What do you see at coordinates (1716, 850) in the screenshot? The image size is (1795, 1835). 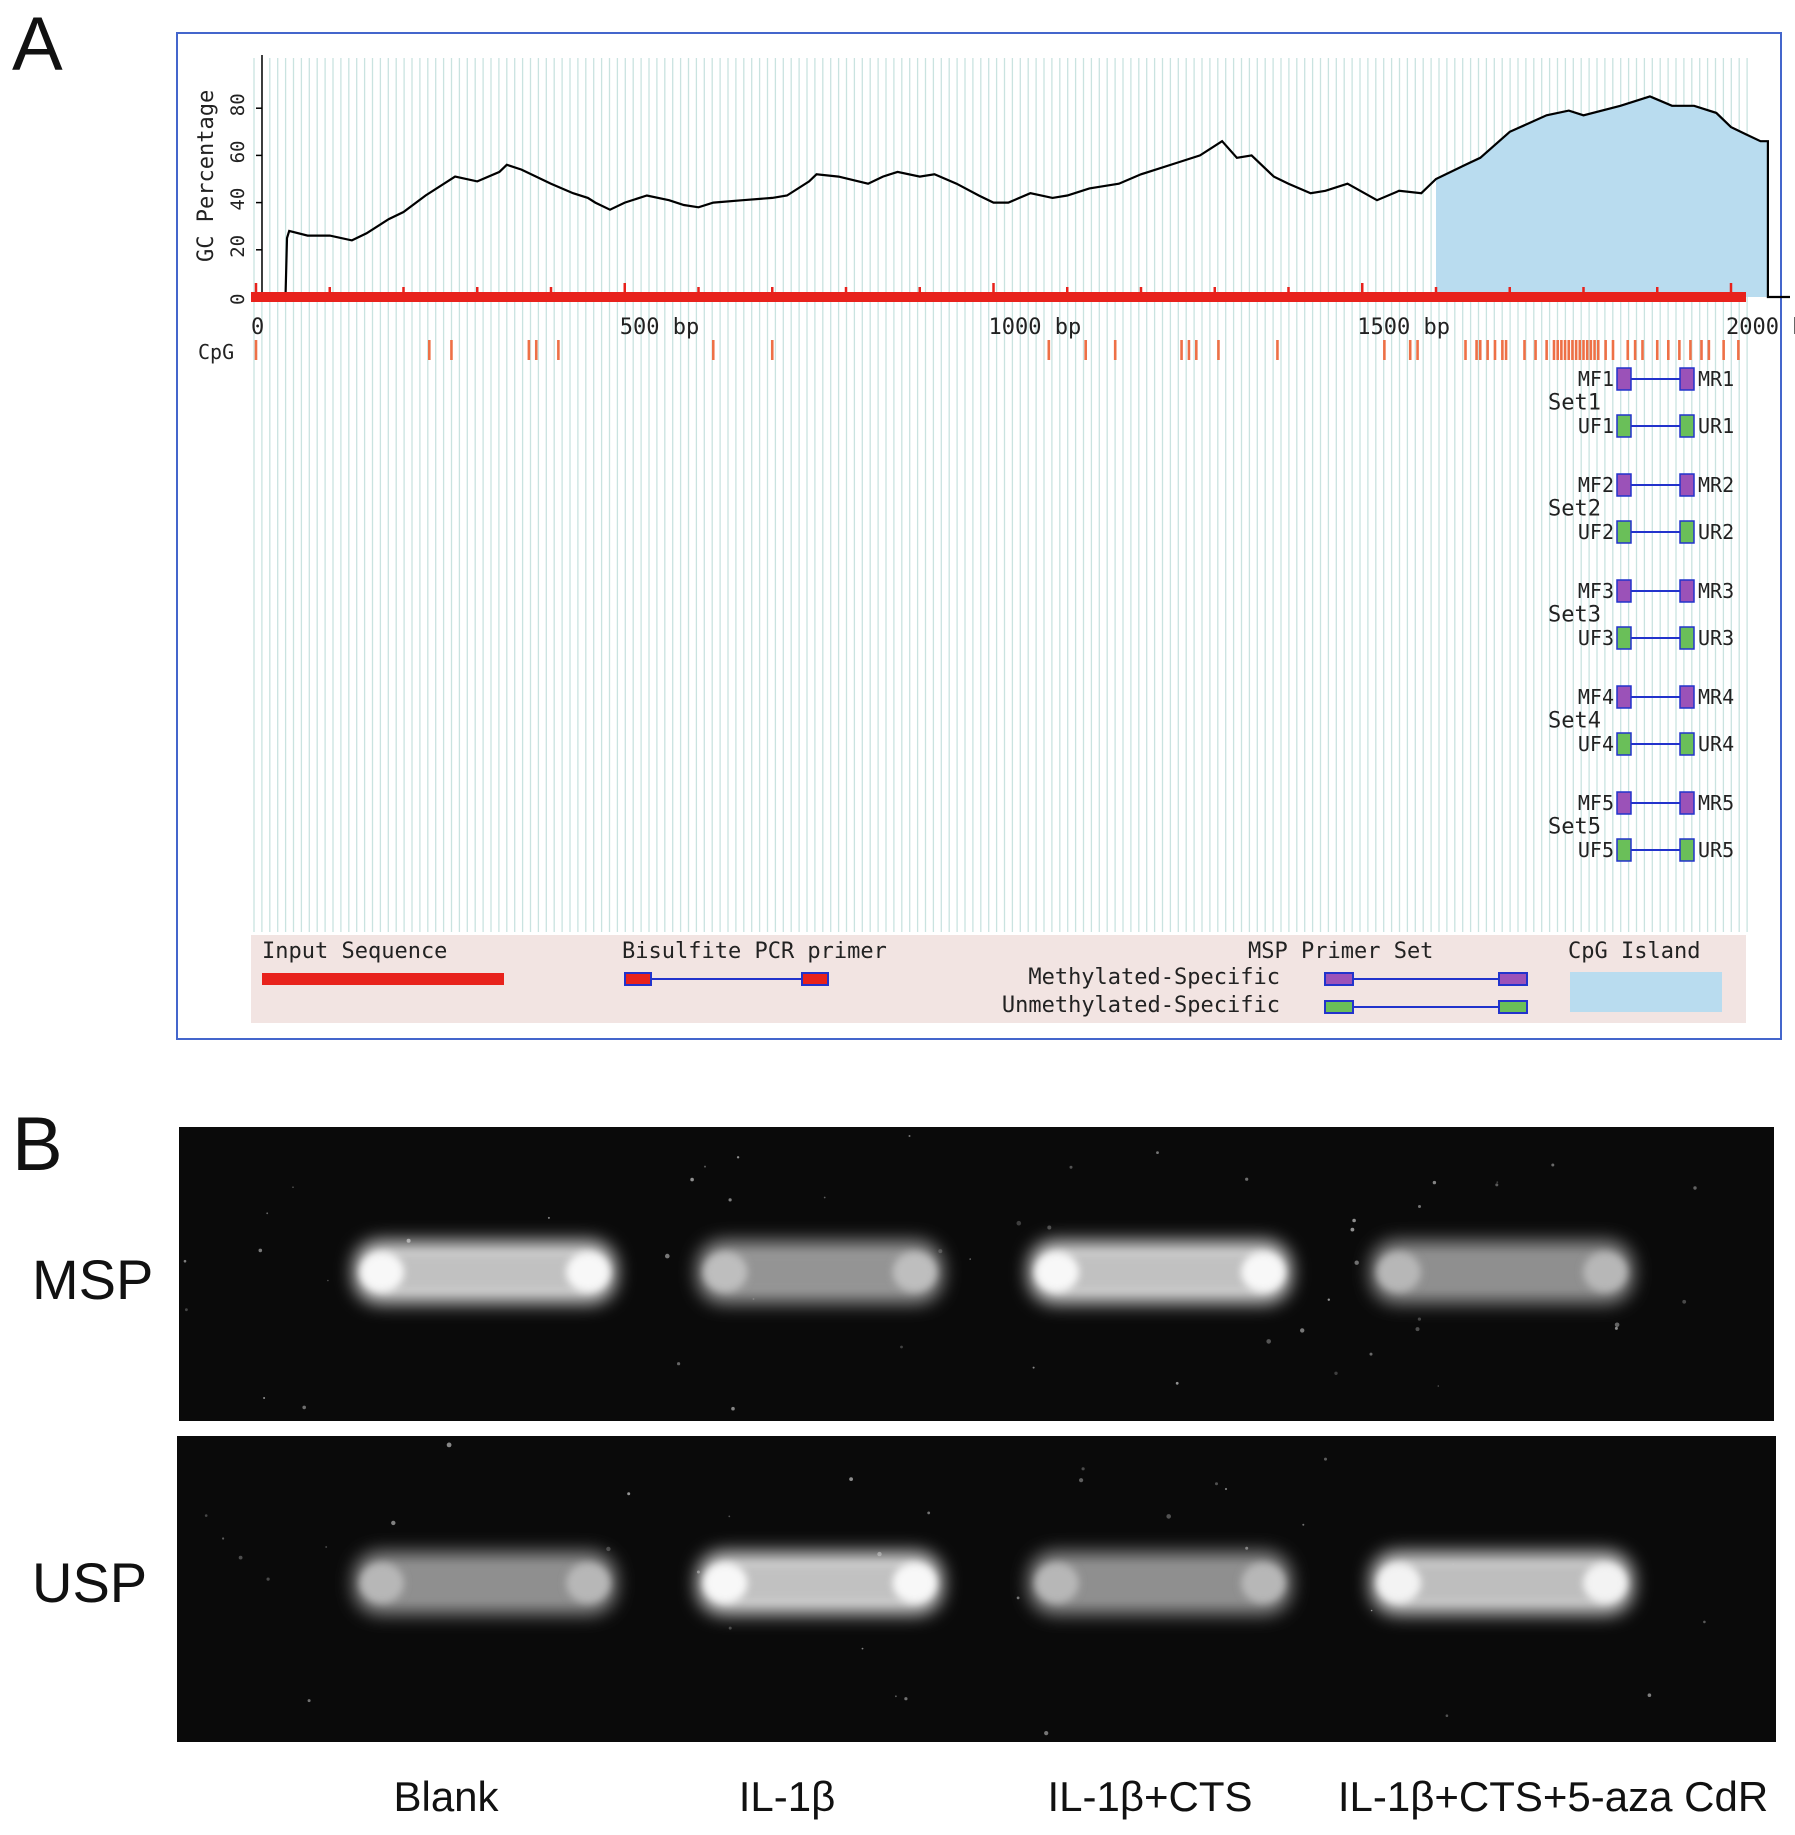 I see `unmethylated-reverse-label: UR5` at bounding box center [1716, 850].